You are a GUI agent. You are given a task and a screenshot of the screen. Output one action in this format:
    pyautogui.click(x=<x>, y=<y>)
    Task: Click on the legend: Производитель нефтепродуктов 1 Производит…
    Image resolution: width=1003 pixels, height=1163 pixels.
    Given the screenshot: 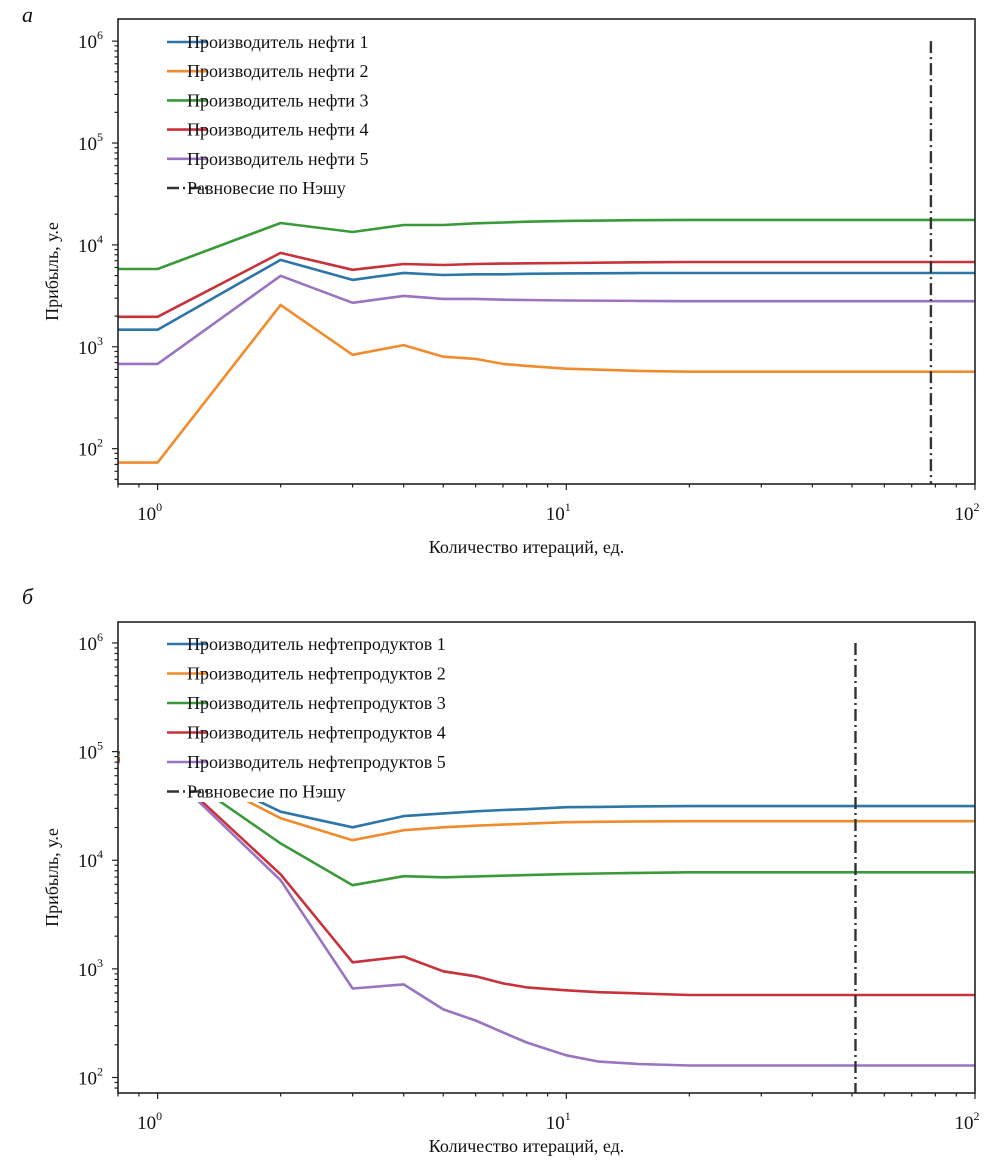 What is the action you would take?
    pyautogui.click(x=320, y=713)
    